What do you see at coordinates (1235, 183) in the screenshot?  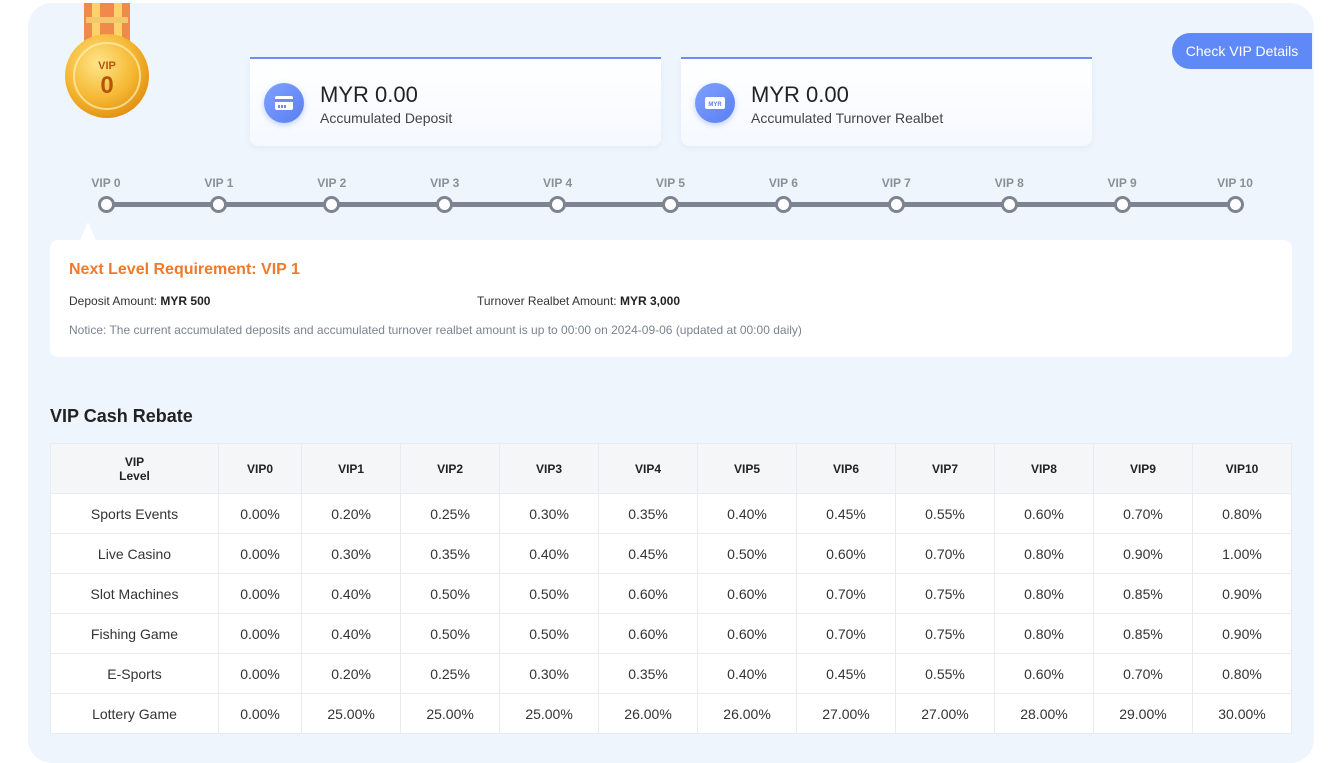 I see `vip-level-label: VIP 10` at bounding box center [1235, 183].